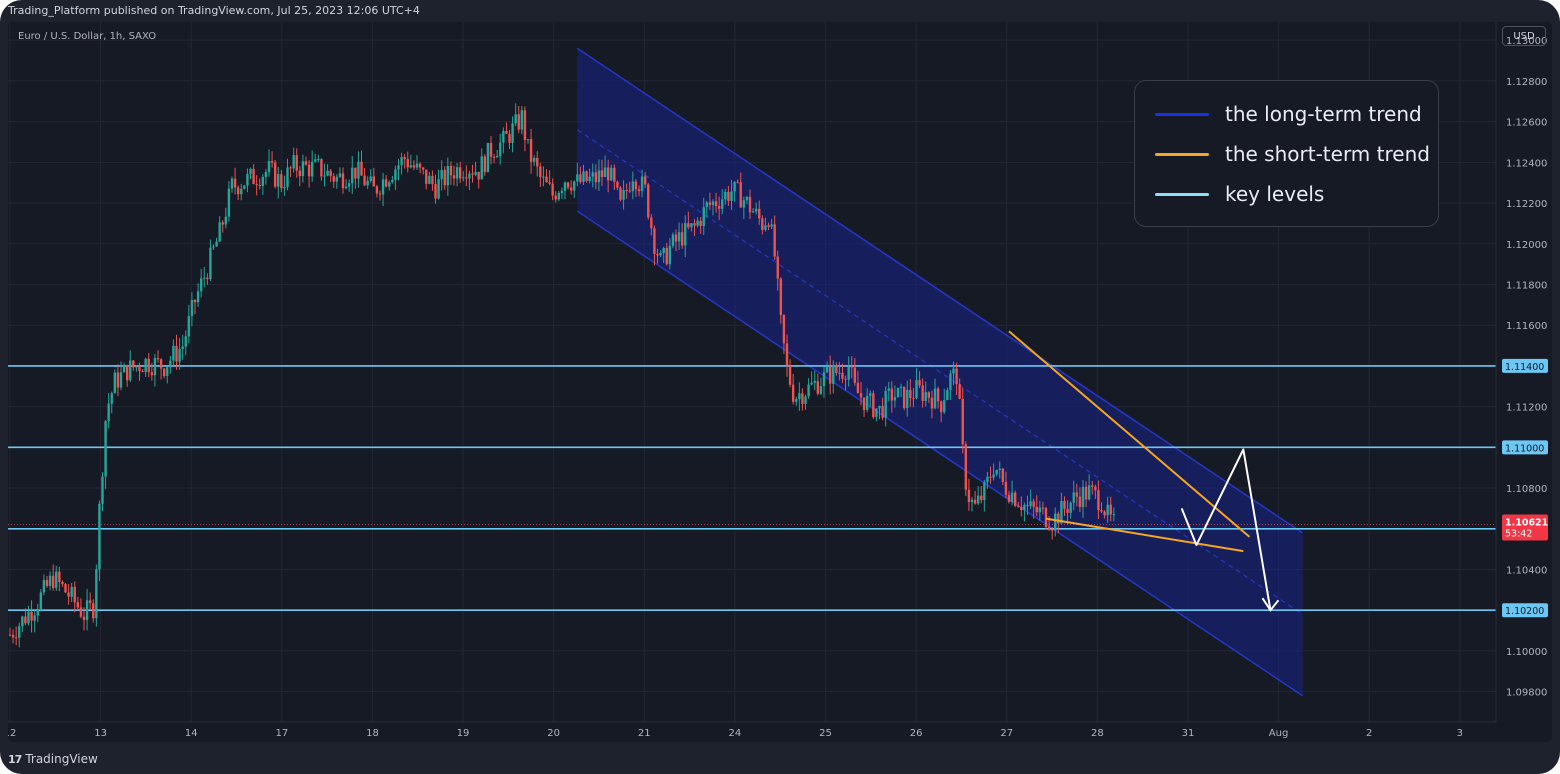 This screenshot has width=1560, height=774. What do you see at coordinates (1526, 245) in the screenshot?
I see `y-tick-label: 1.12000` at bounding box center [1526, 245].